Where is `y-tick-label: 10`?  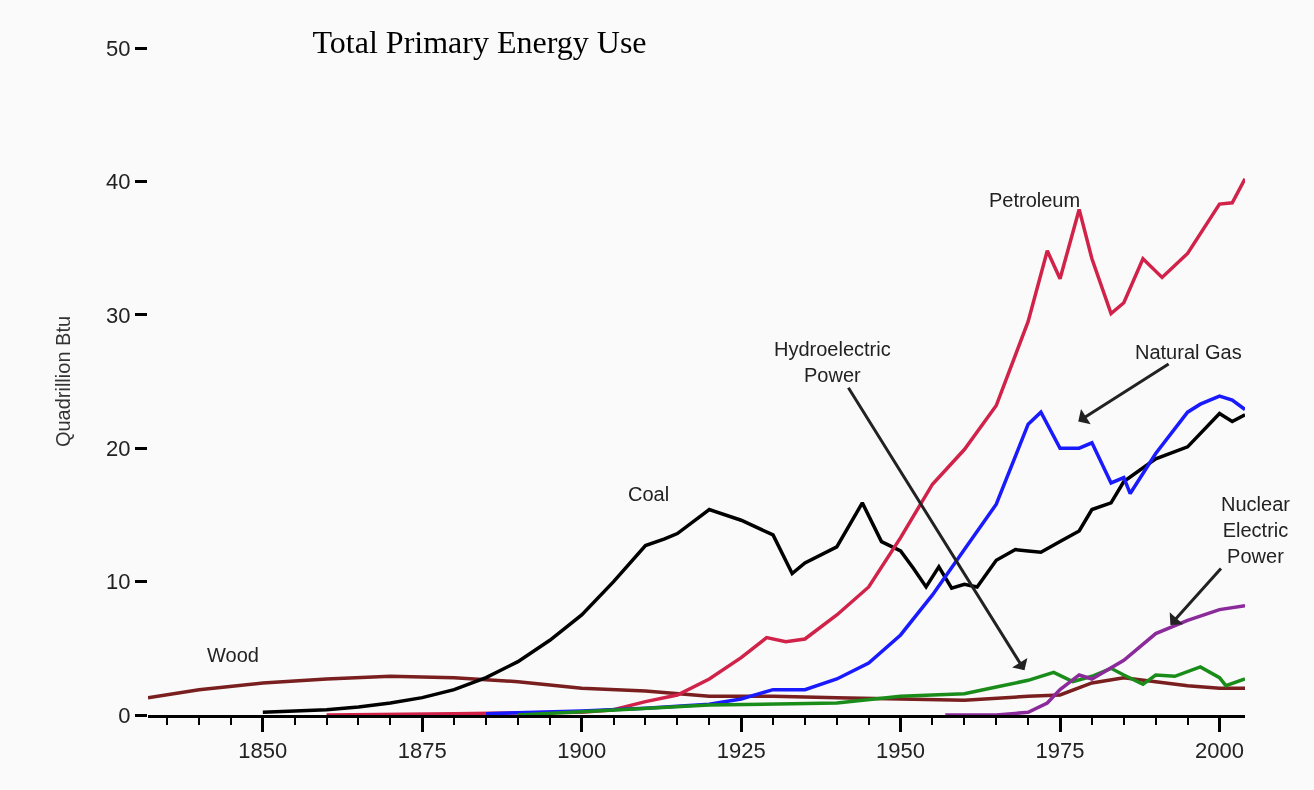
y-tick-label: 10 is located at coordinates (118, 582).